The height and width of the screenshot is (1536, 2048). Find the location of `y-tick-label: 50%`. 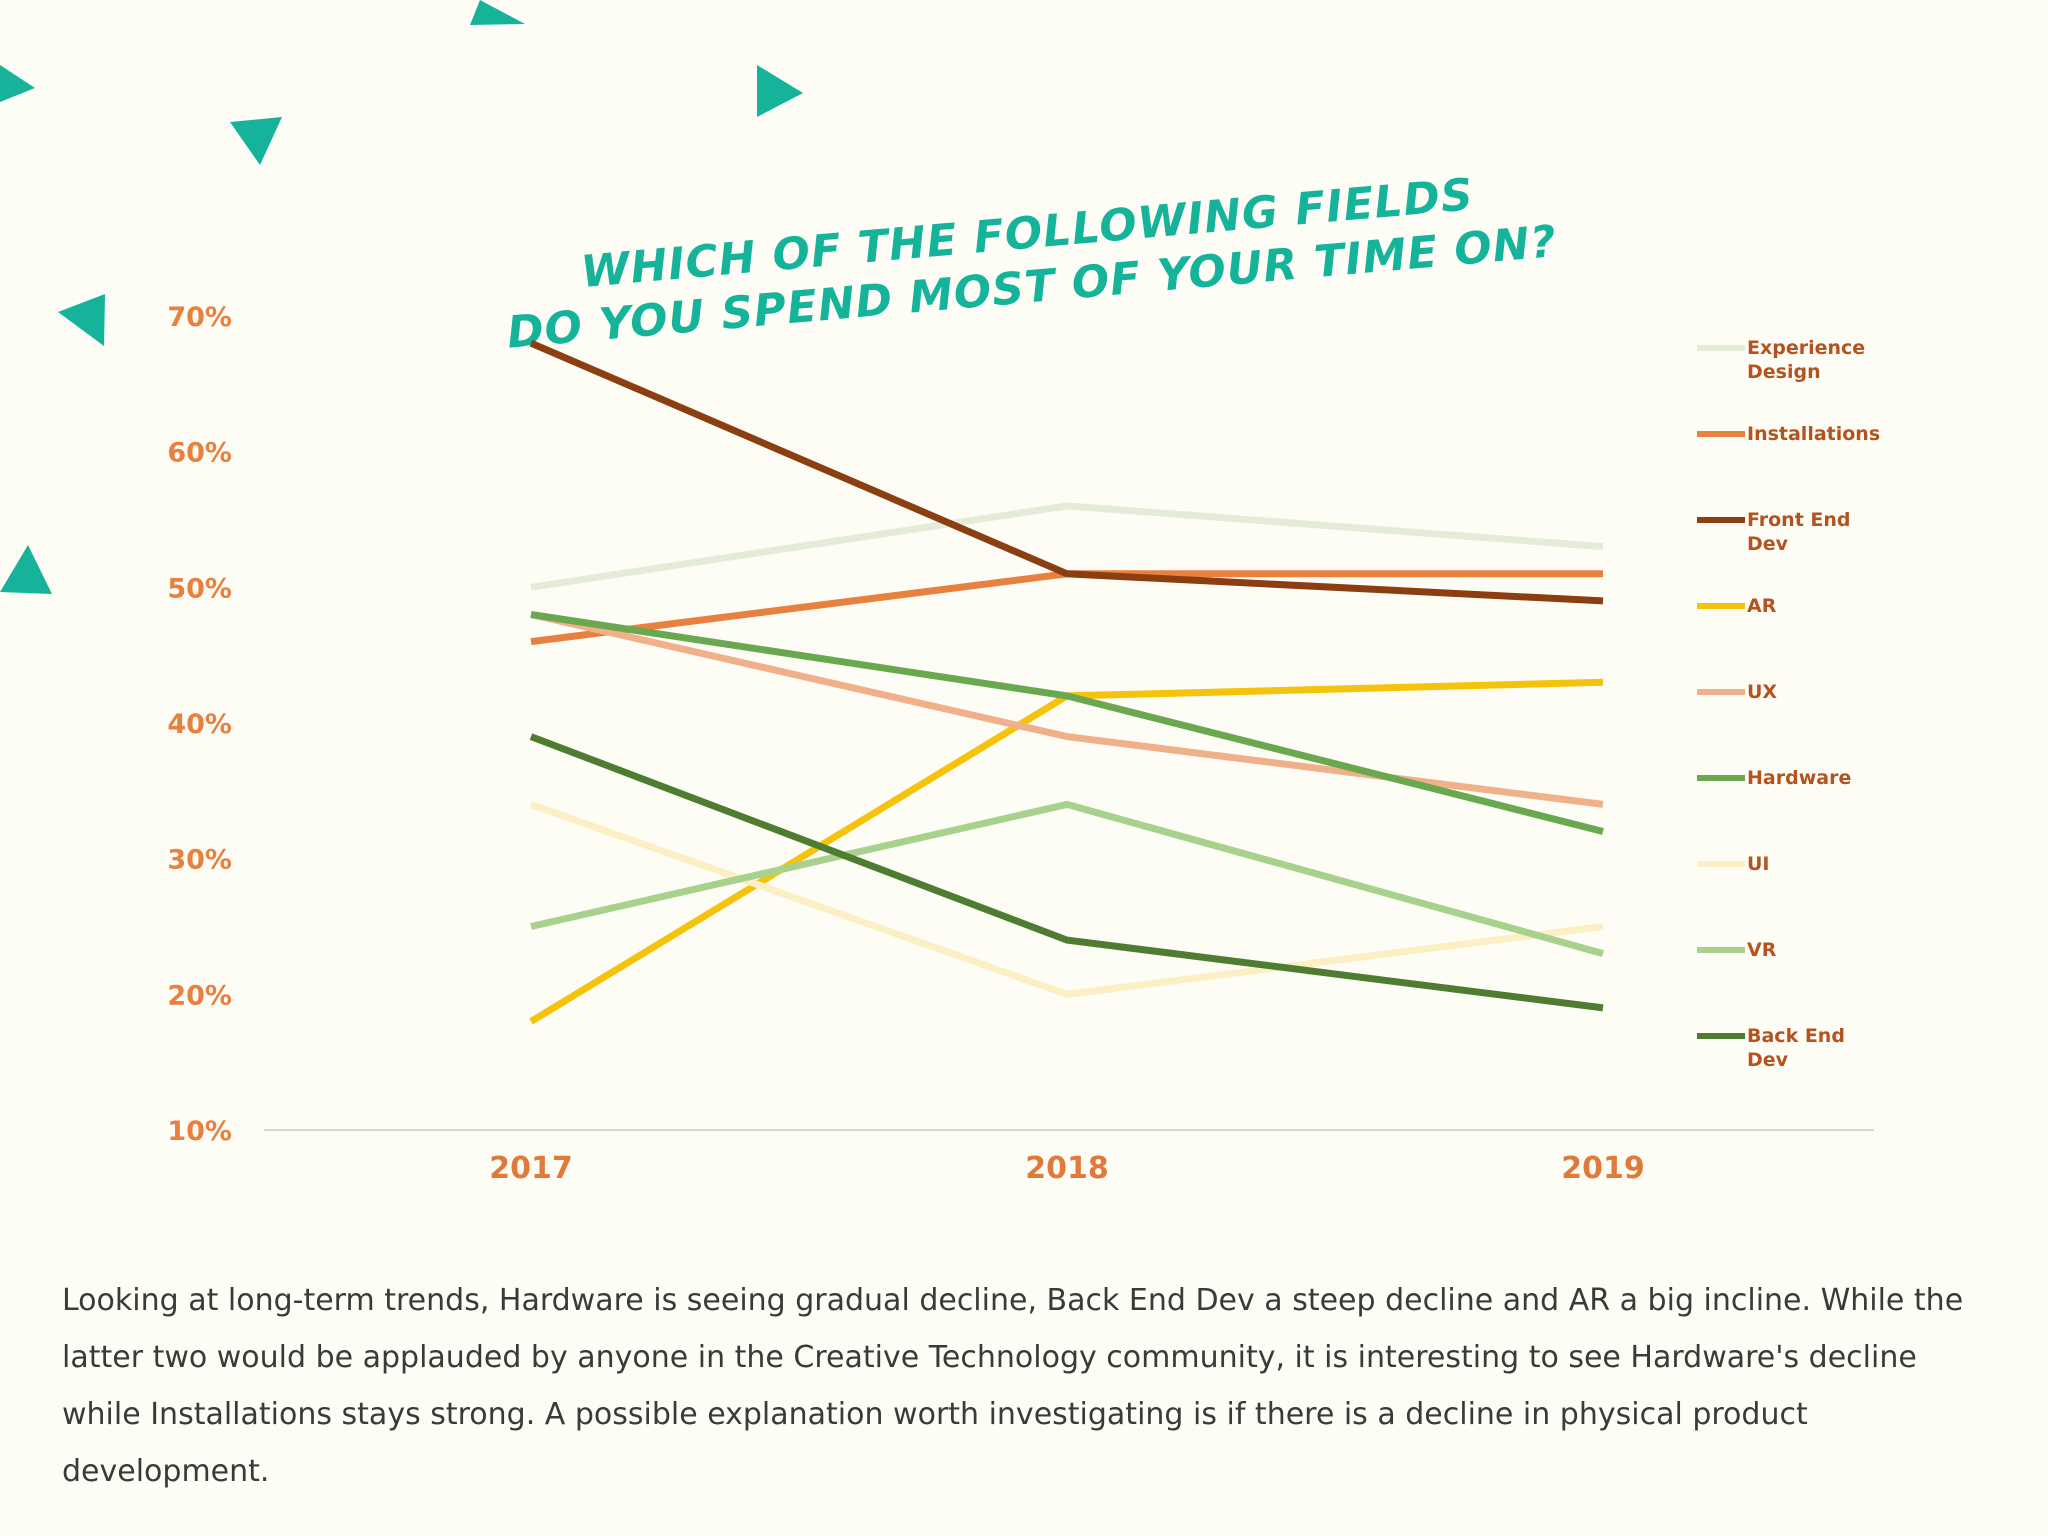

y-tick-label: 50% is located at coordinates (199, 588).